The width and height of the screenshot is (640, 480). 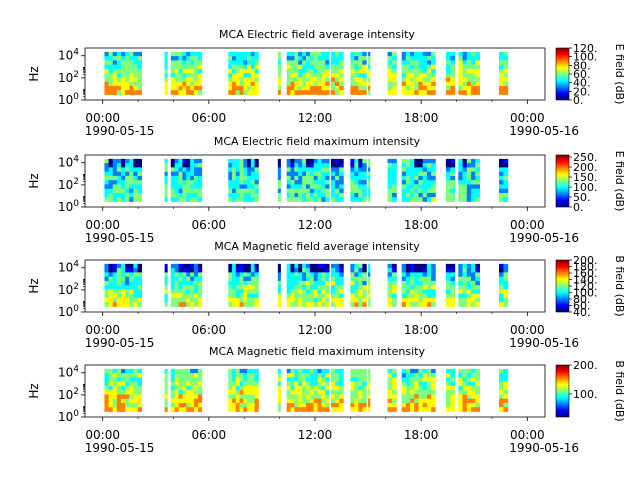 I want to click on colorbar-tick-label: 200., so click(x=585, y=260).